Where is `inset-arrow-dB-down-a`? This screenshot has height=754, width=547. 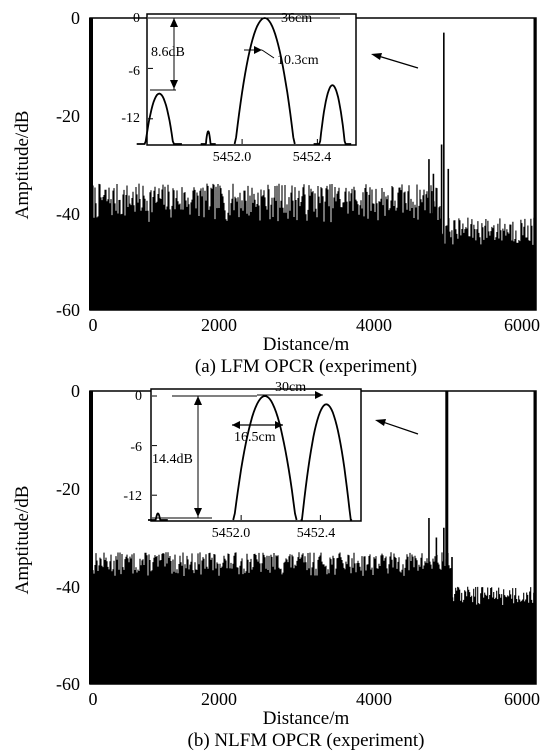 inset-arrow-dB-down-a is located at coordinates (174, 84).